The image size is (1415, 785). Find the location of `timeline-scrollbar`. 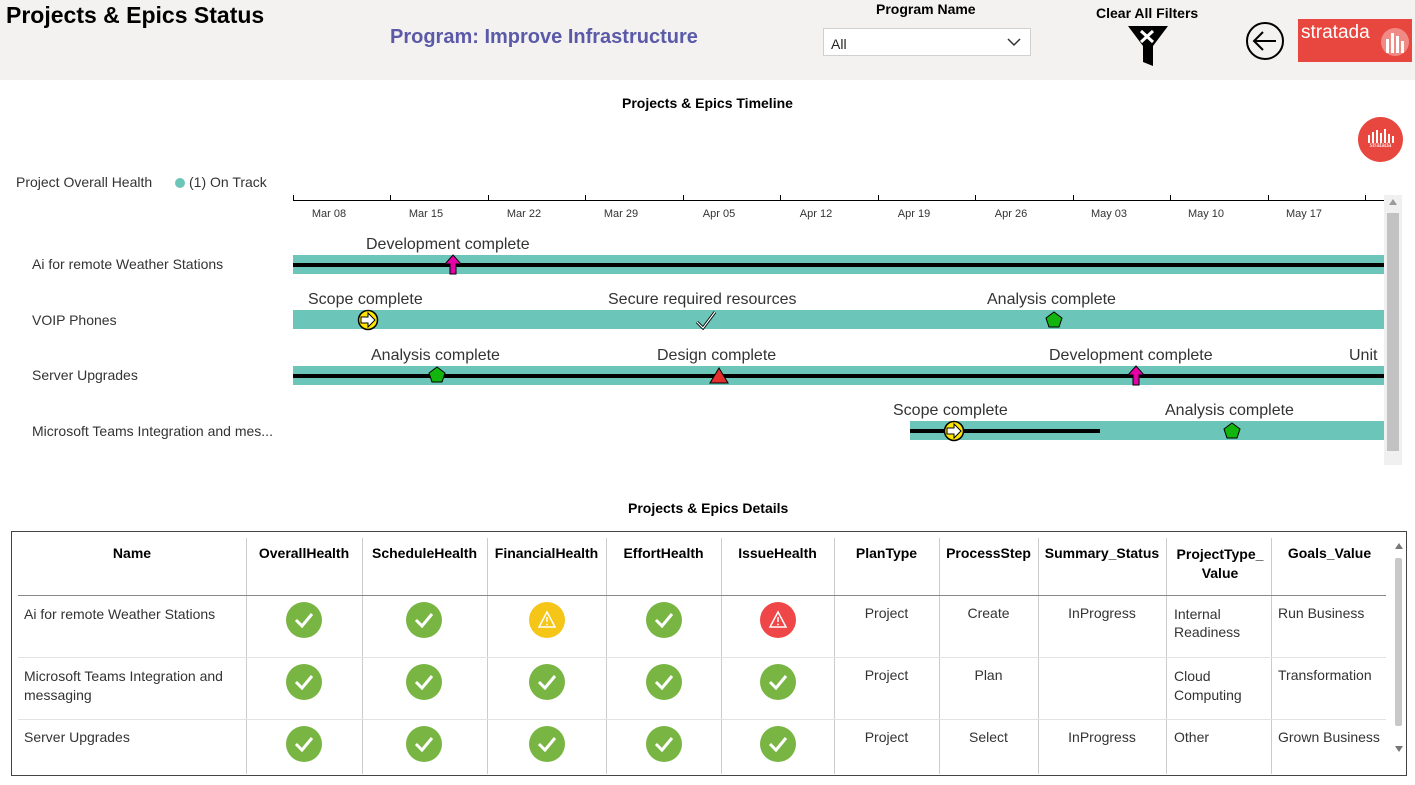

timeline-scrollbar is located at coordinates (1393, 330).